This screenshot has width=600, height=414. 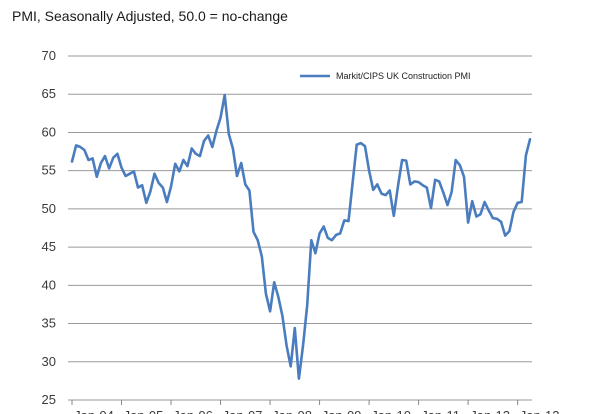 What do you see at coordinates (144, 411) in the screenshot?
I see `x-tick-label: Jan-05` at bounding box center [144, 411].